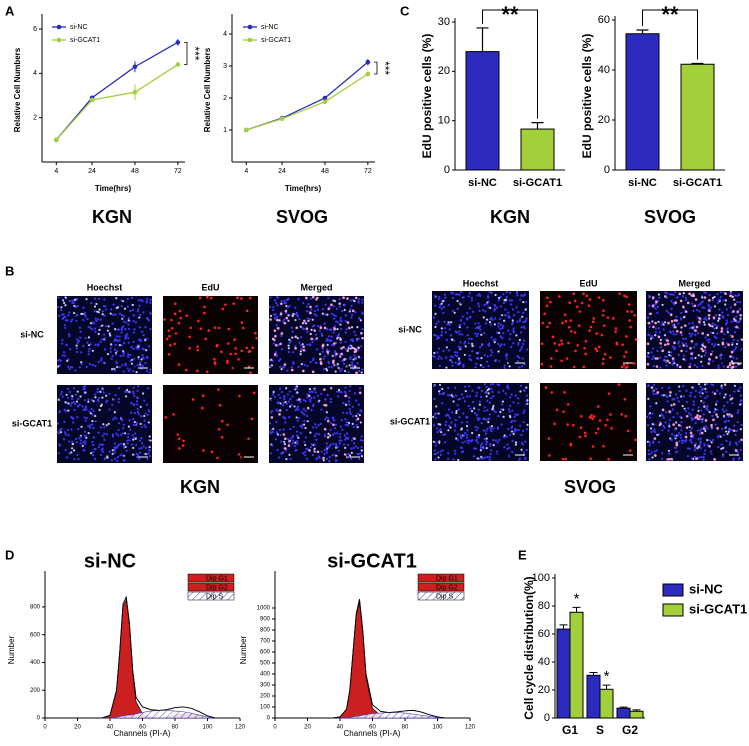 Image resolution: width=749 pixels, height=746 pixels. I want to click on x-tick-label: 0, so click(275, 728).